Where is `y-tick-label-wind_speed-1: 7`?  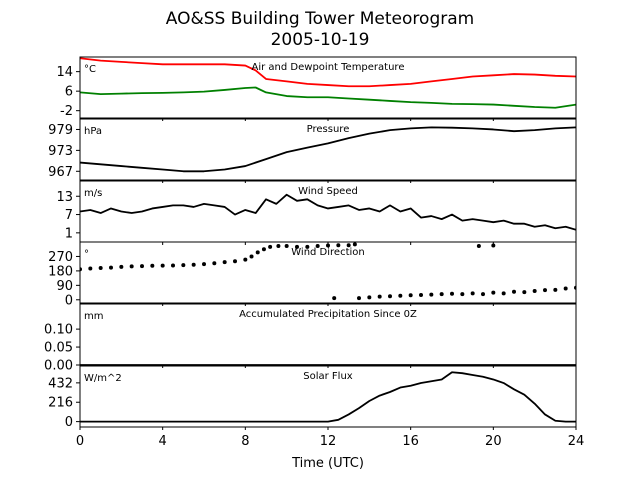 y-tick-label-wind_speed-1: 7 is located at coordinates (69, 215).